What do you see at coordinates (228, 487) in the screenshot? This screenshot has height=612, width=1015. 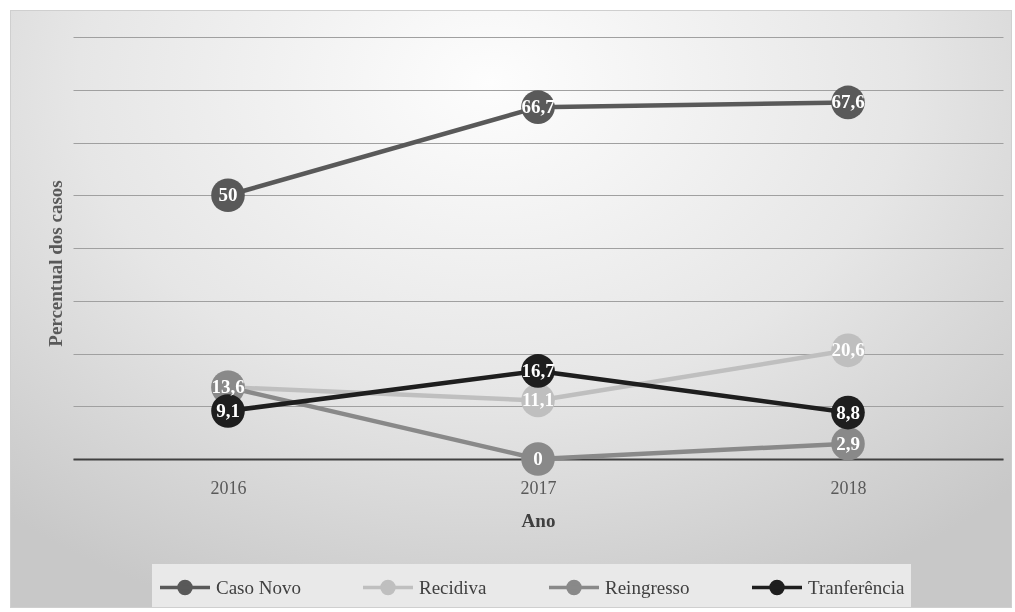 I see `x-tick-label: 2016` at bounding box center [228, 487].